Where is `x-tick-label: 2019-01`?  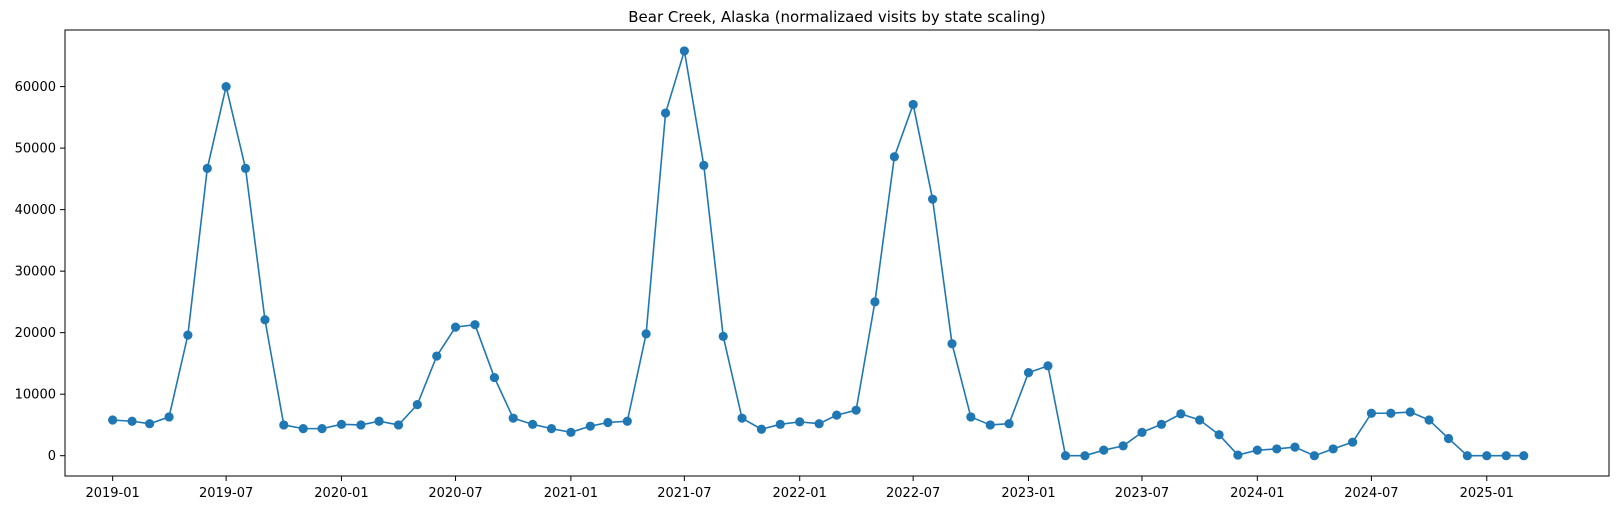
x-tick-label: 2019-01 is located at coordinates (112, 493).